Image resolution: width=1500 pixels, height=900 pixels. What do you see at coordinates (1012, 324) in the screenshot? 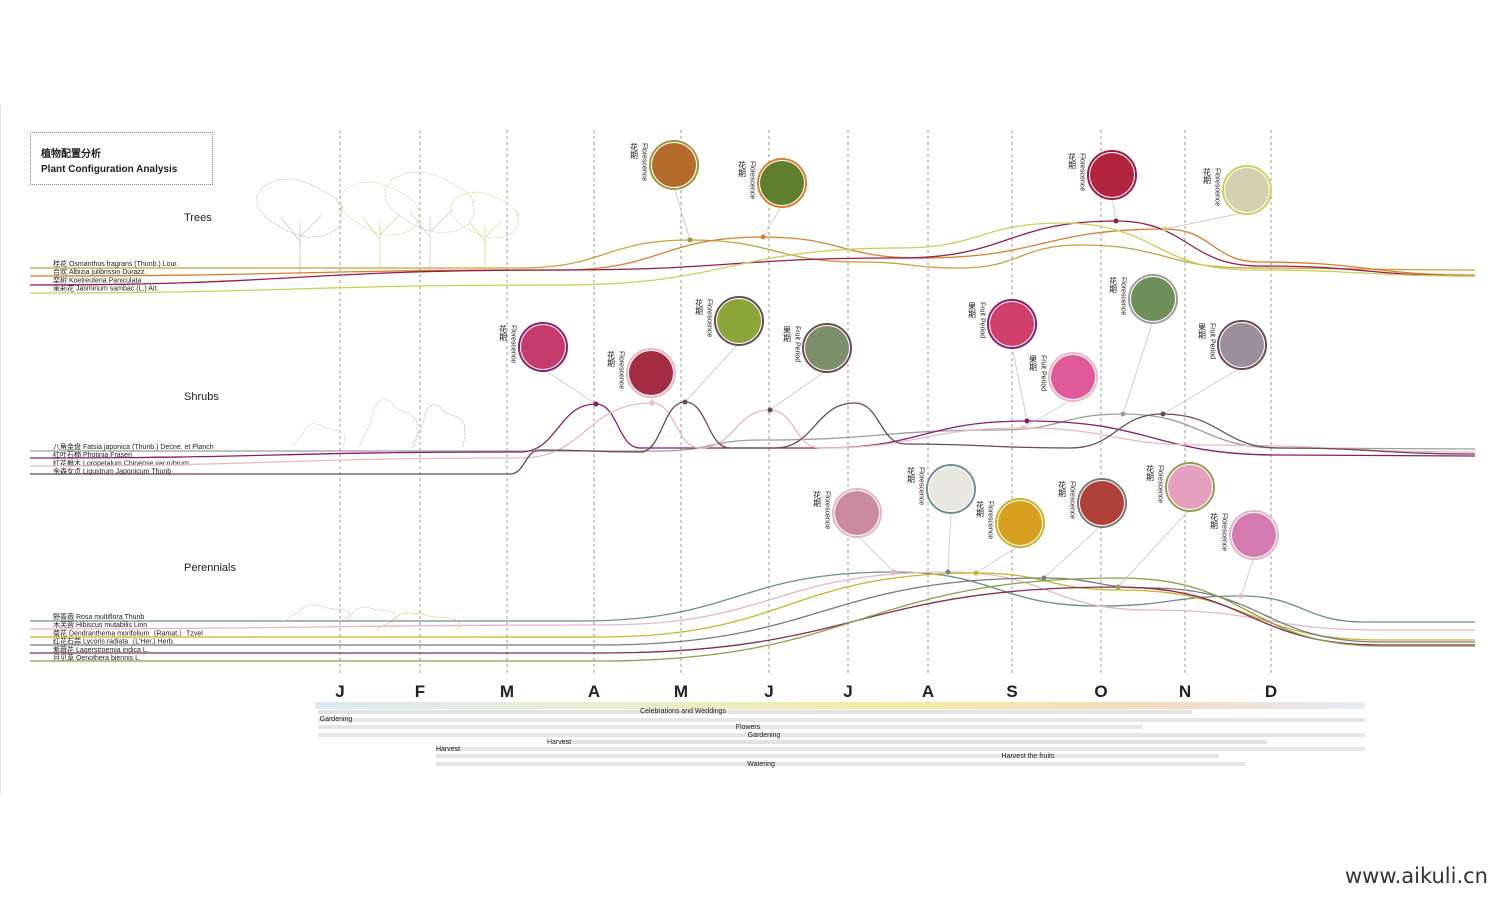
I see `red-field-photo-icon` at bounding box center [1012, 324].